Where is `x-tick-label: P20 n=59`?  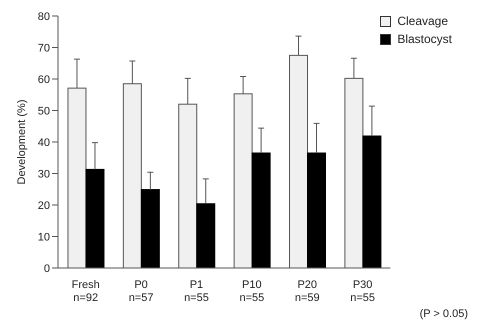
x-tick-label: P20 n=59 is located at coordinates (307, 291).